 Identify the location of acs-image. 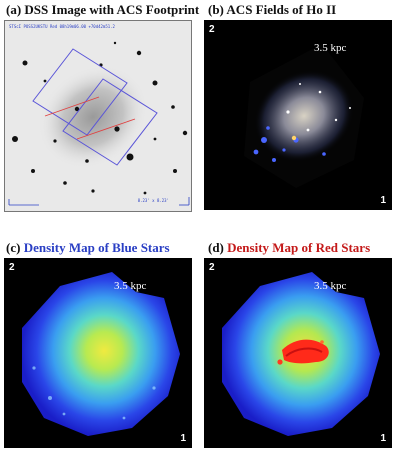
(304, 116).